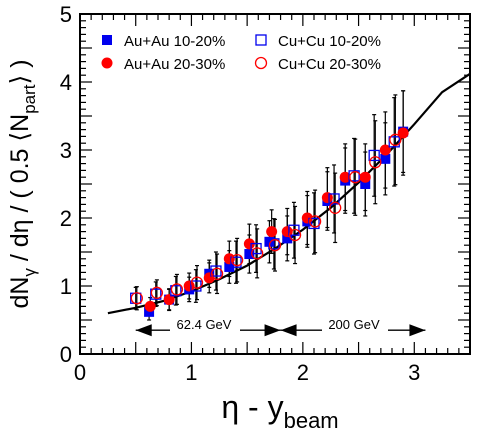  I want to click on band-62-arrow-left, so click(143, 330).